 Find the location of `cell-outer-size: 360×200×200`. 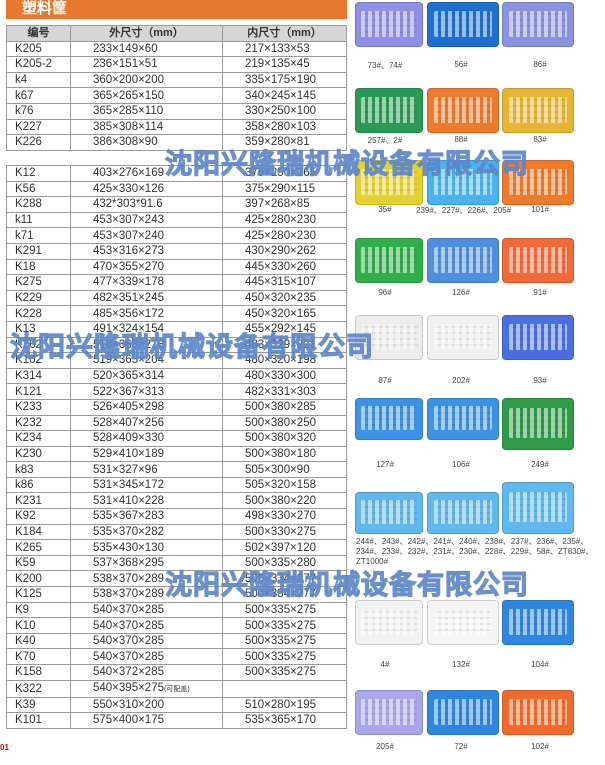

cell-outer-size: 360×200×200 is located at coordinates (146, 80).